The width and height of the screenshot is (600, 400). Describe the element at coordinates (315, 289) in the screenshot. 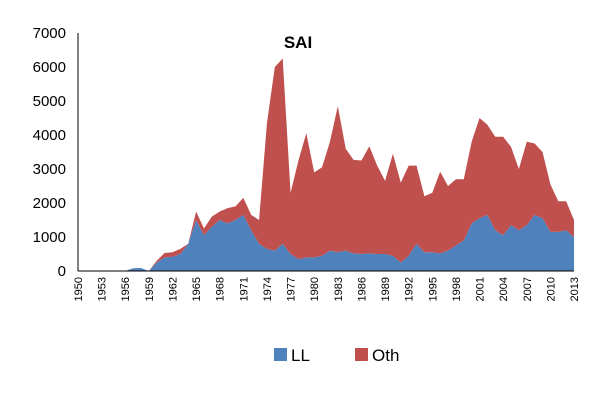

I see `x-tick-label: 1980` at that location.